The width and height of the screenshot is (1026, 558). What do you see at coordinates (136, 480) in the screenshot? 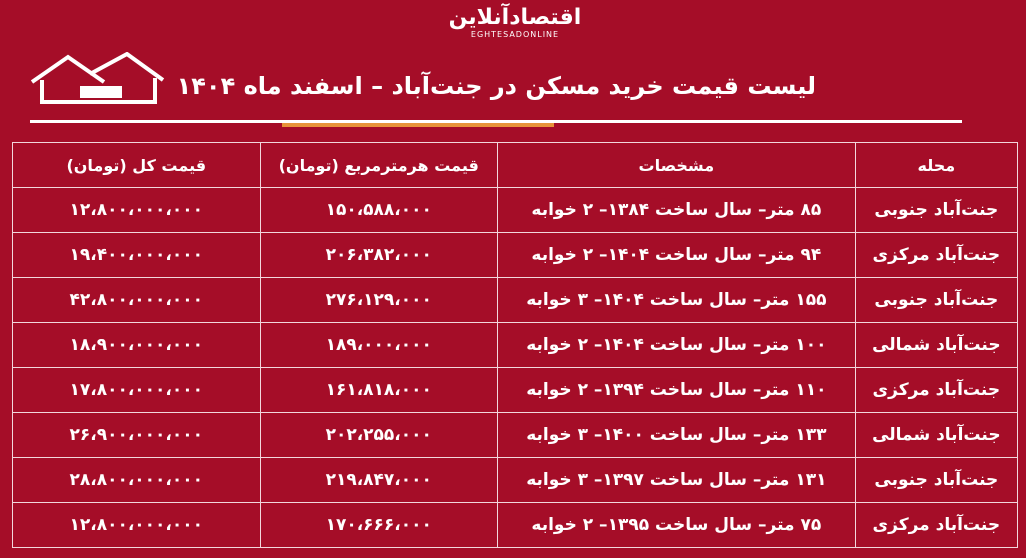
I see `total-price-cell: ۲۸،۸۰۰،۰۰۰،۰۰۰` at bounding box center [136, 480].